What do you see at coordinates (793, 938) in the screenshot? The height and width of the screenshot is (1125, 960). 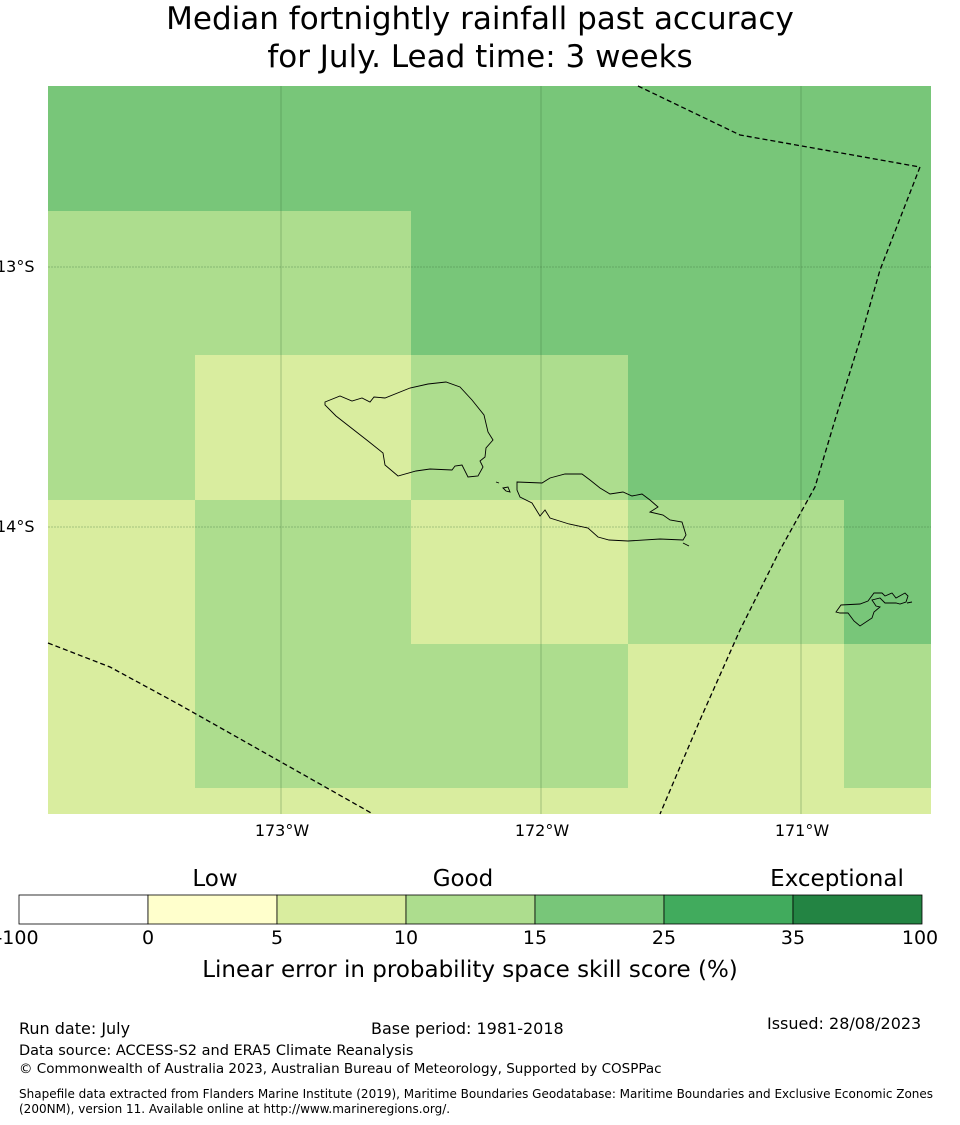 I see `colorbar-tick-35: 35` at bounding box center [793, 938].